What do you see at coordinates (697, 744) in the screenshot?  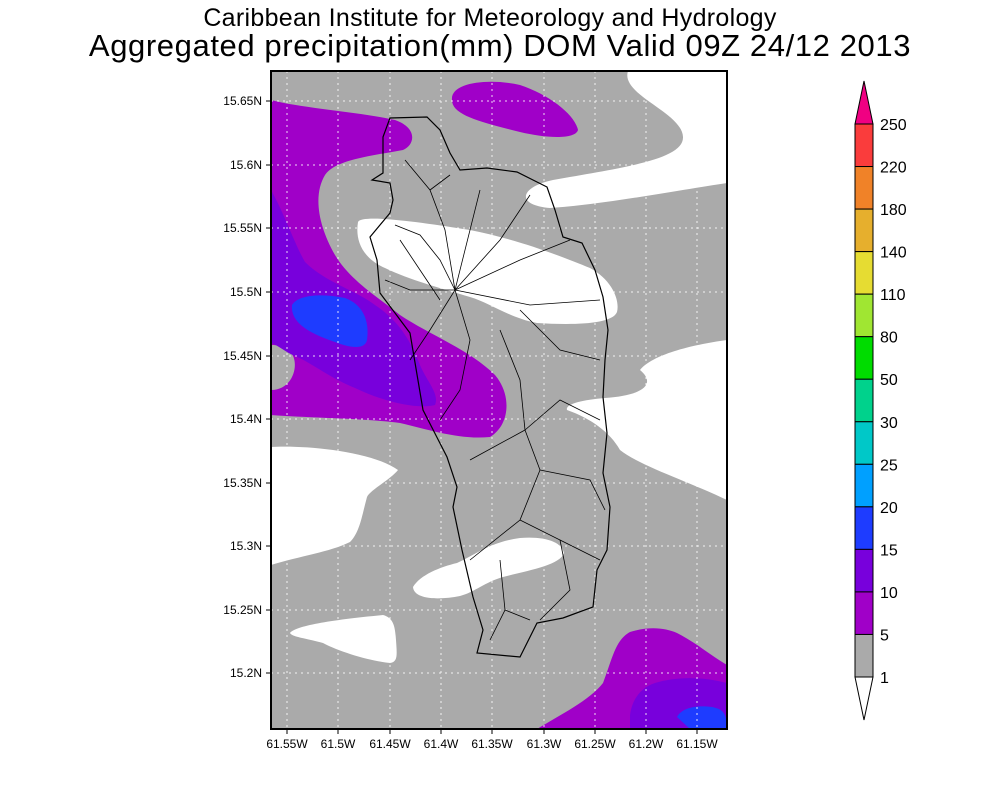 I see `lon-tick-label: 61.15W` at bounding box center [697, 744].